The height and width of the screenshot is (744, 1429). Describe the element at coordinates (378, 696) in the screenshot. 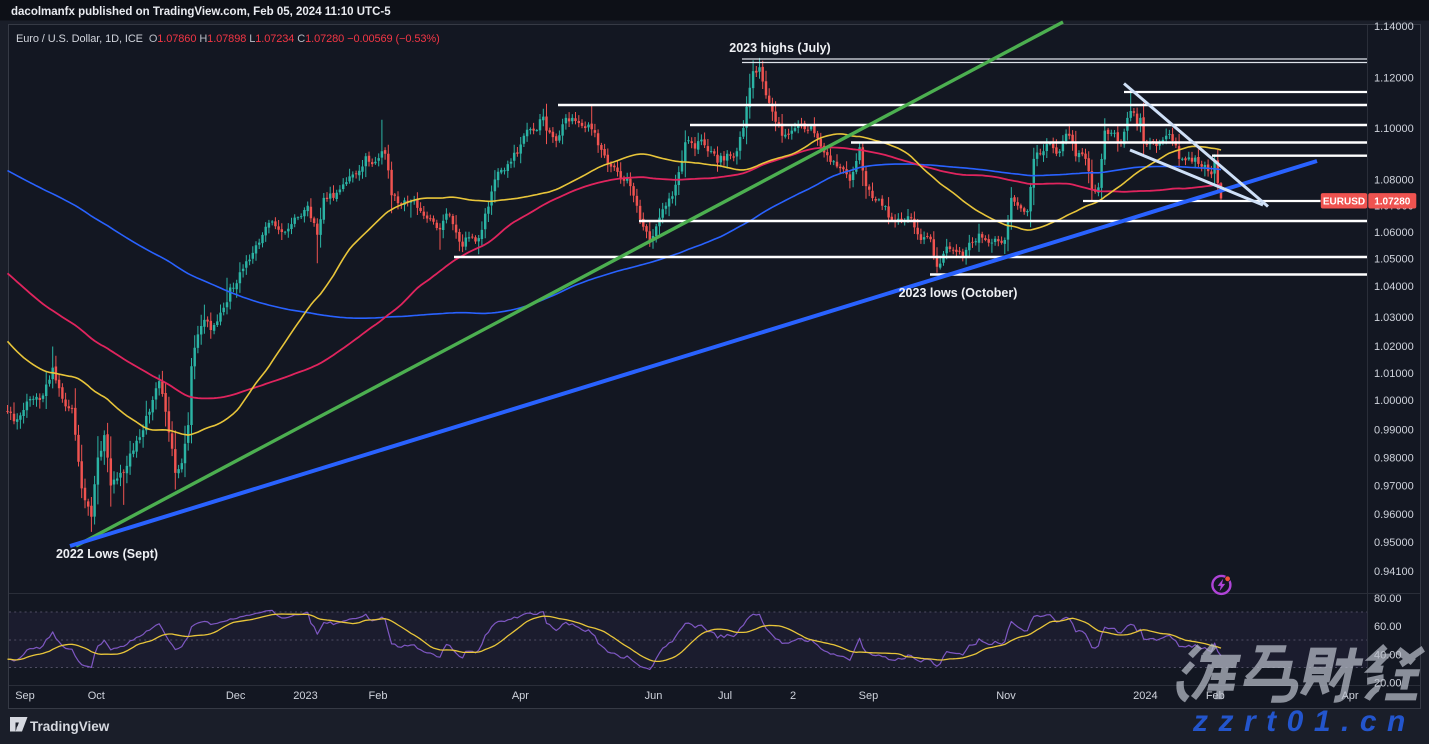

I see `svg-text: Feb` at that location.